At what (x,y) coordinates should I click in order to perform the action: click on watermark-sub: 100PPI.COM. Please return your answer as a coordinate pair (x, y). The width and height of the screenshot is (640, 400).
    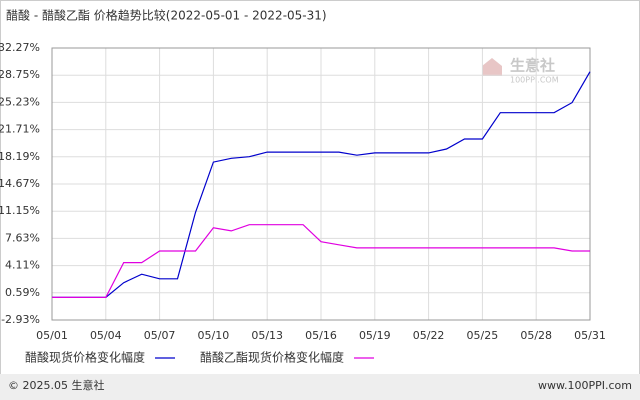
    Looking at the image, I should click on (534, 80).